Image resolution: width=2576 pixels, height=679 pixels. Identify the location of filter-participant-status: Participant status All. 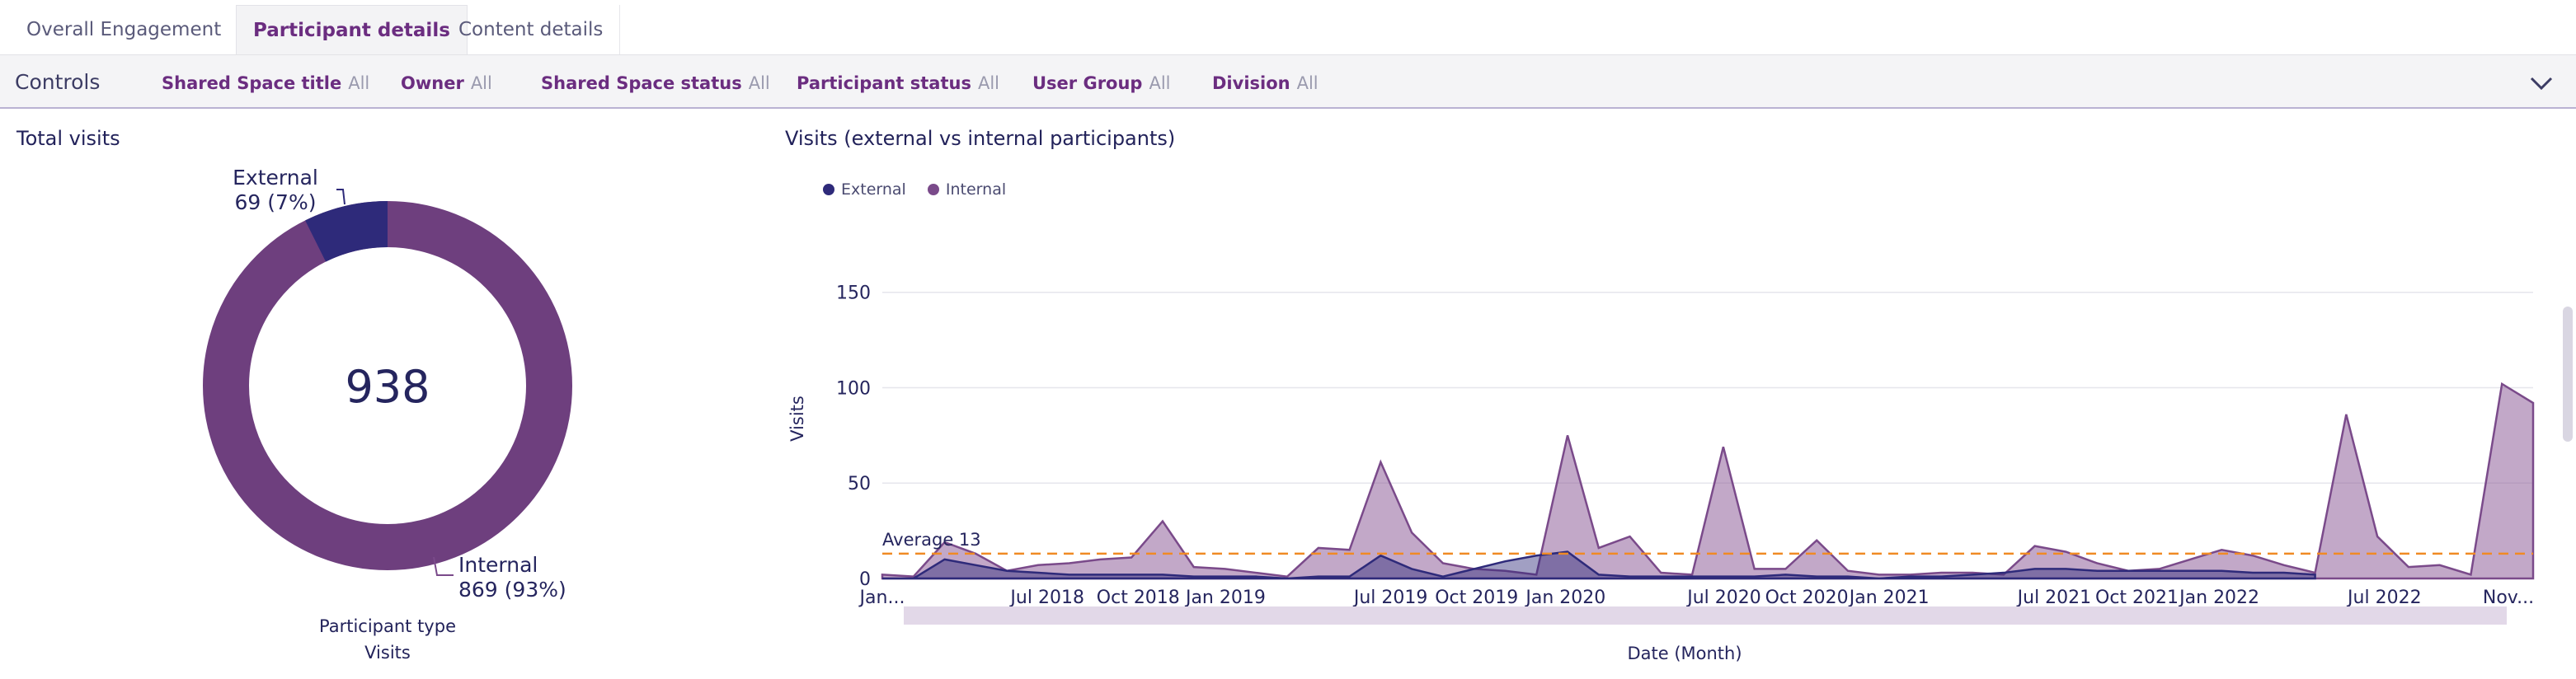
(898, 83).